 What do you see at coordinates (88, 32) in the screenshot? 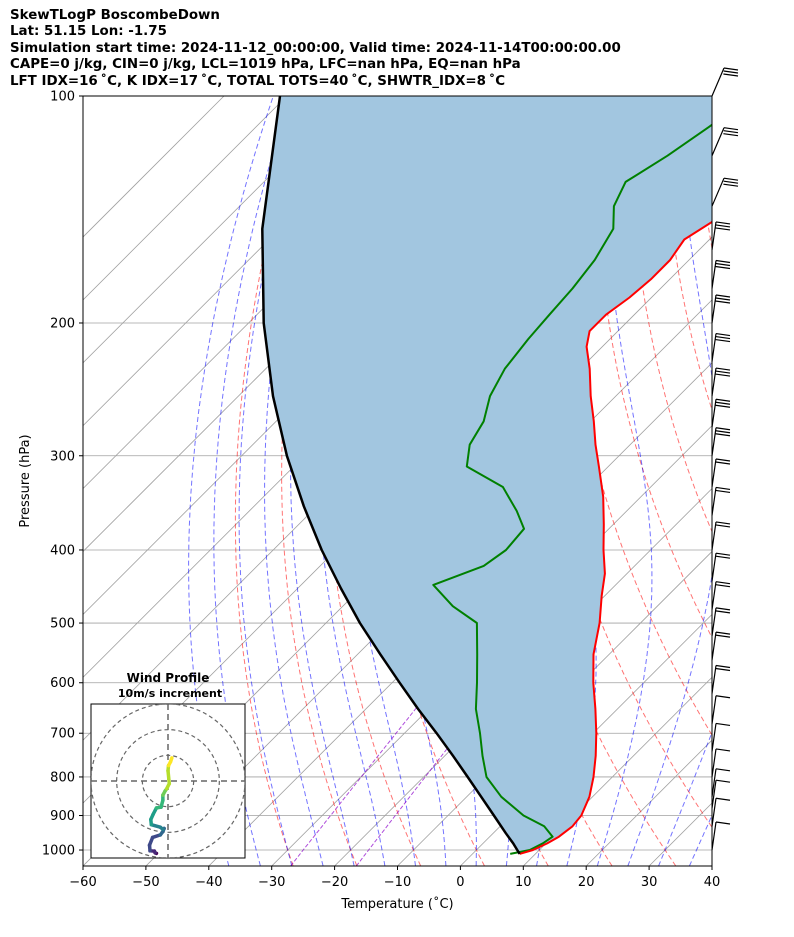
I see `location-line: Lat: 51.15 Lon: -1.75` at bounding box center [88, 32].